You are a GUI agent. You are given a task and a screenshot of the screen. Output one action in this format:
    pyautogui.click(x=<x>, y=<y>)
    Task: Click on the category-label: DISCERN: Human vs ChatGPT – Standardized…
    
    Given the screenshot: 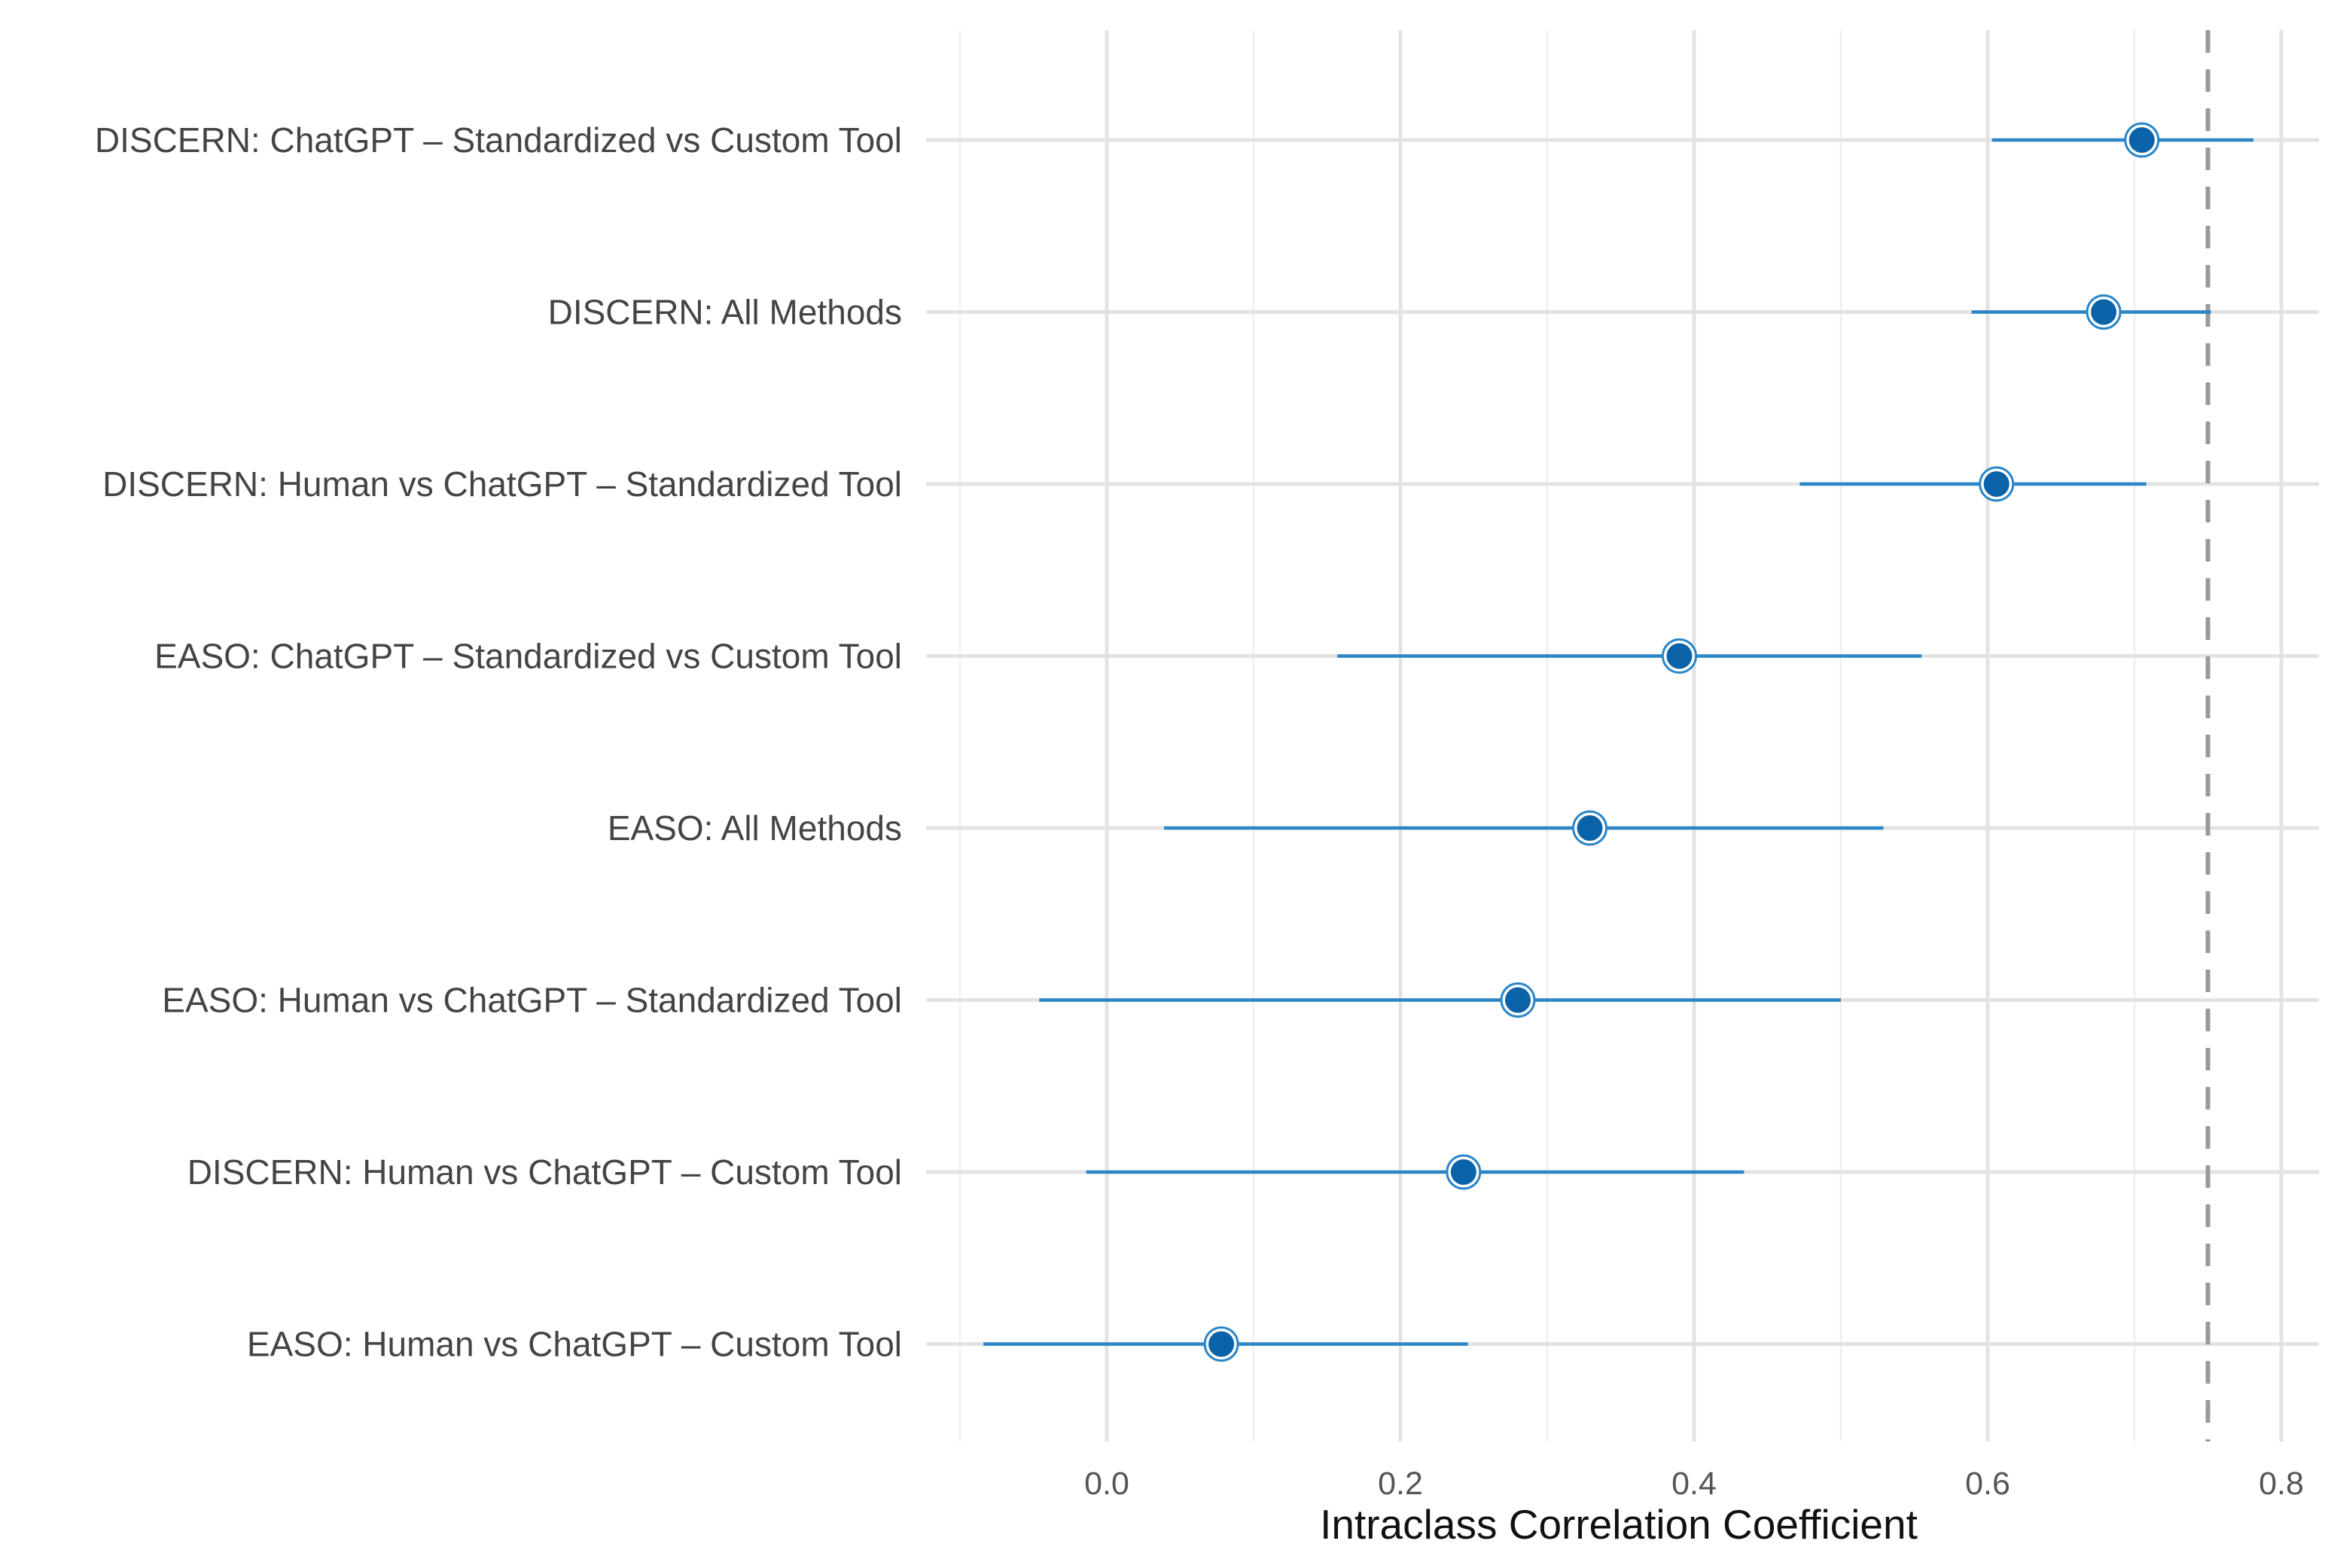 What is the action you would take?
    pyautogui.click(x=502, y=484)
    